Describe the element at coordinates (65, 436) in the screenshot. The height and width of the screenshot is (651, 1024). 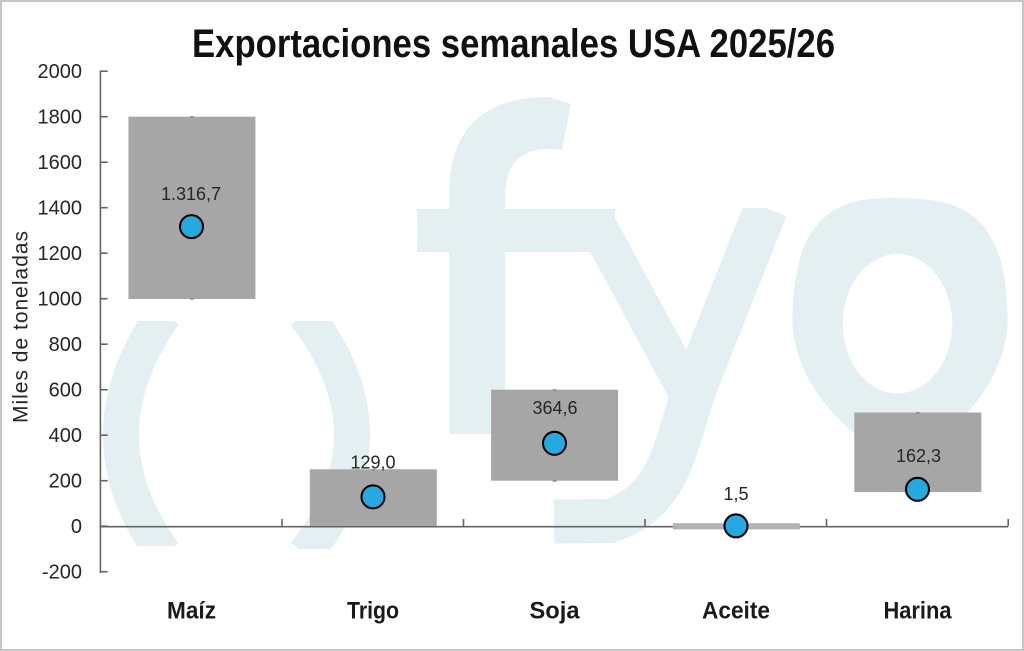
I see `svg-text: 400` at that location.